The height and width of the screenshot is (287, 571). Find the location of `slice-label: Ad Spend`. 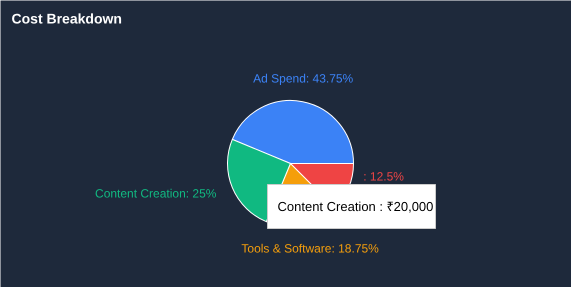

slice-label: Ad Spend is located at coordinates (279, 78).